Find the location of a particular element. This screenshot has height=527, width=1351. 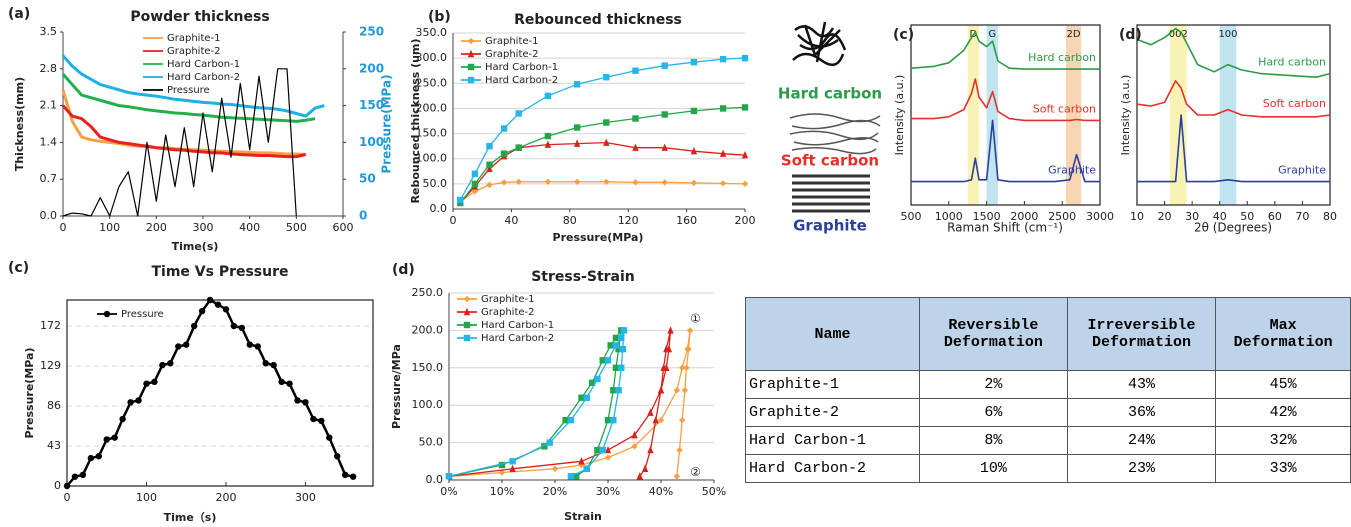

x-tick-label: 200 is located at coordinates (156, 227).